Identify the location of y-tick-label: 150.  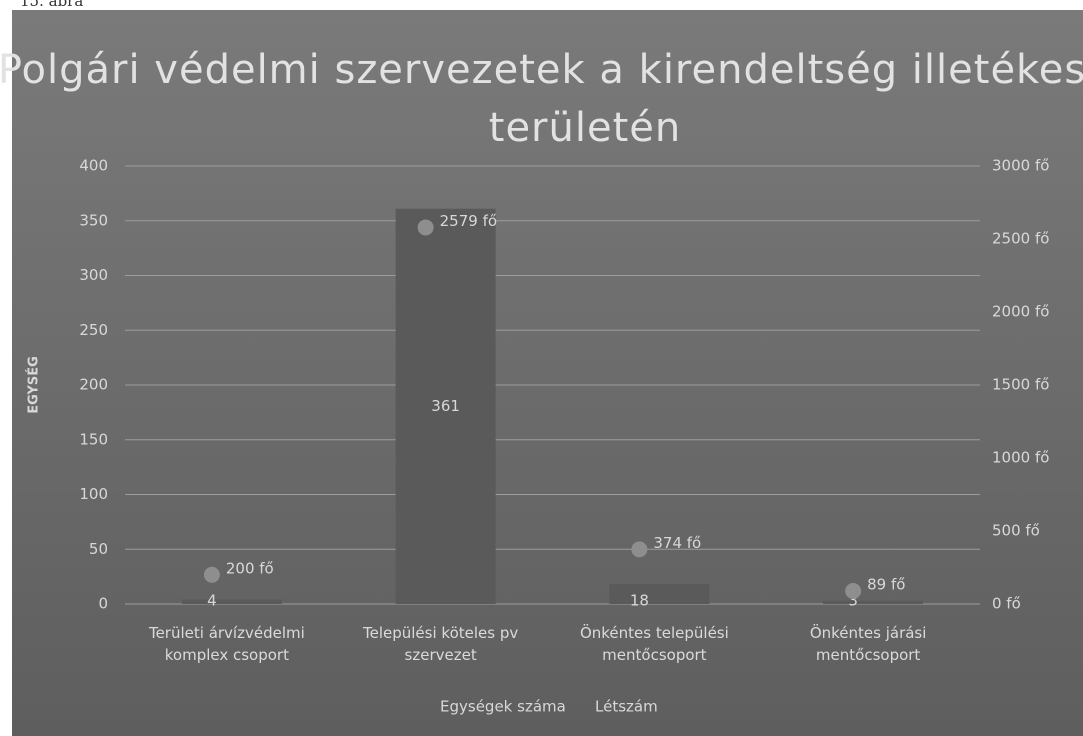
(93, 439).